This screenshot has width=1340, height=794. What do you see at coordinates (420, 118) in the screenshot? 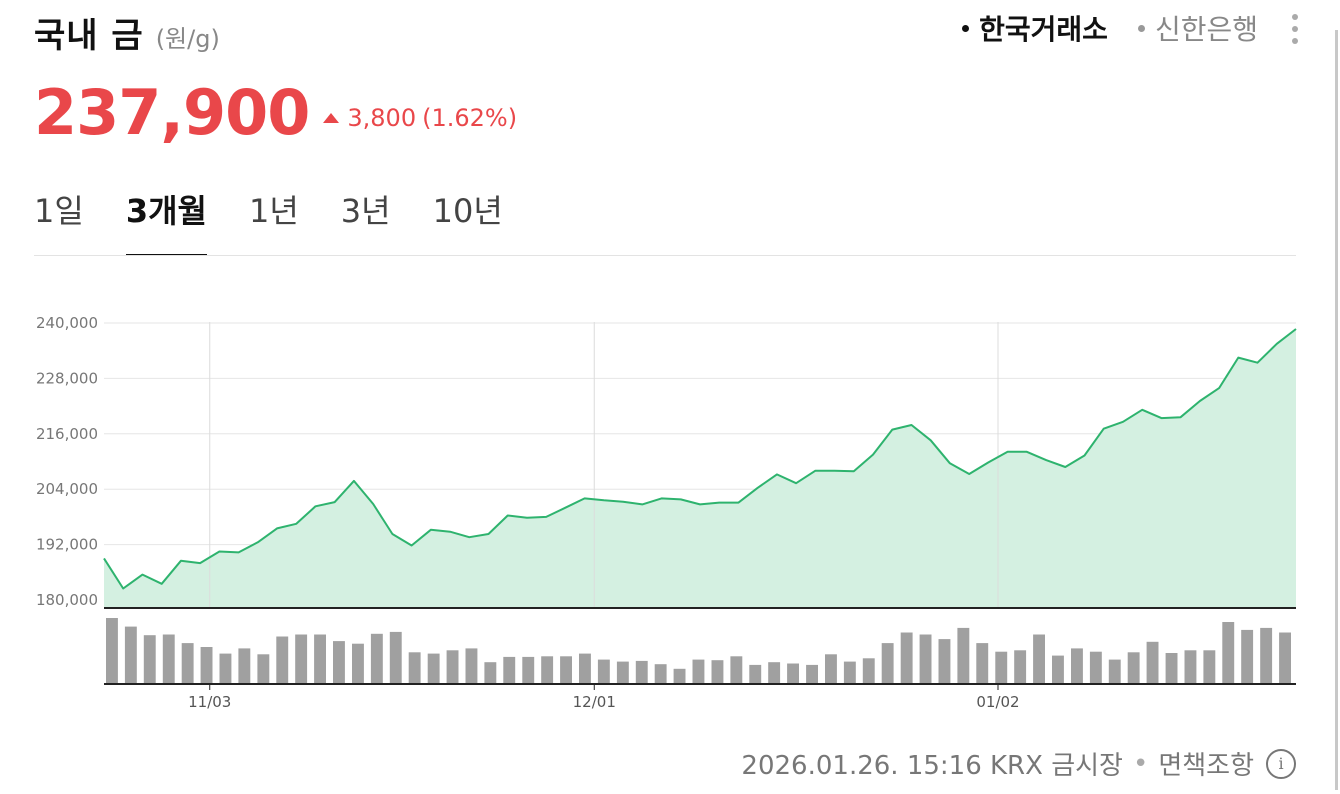
I see `price-change: 3,800 (1.62%)` at bounding box center [420, 118].